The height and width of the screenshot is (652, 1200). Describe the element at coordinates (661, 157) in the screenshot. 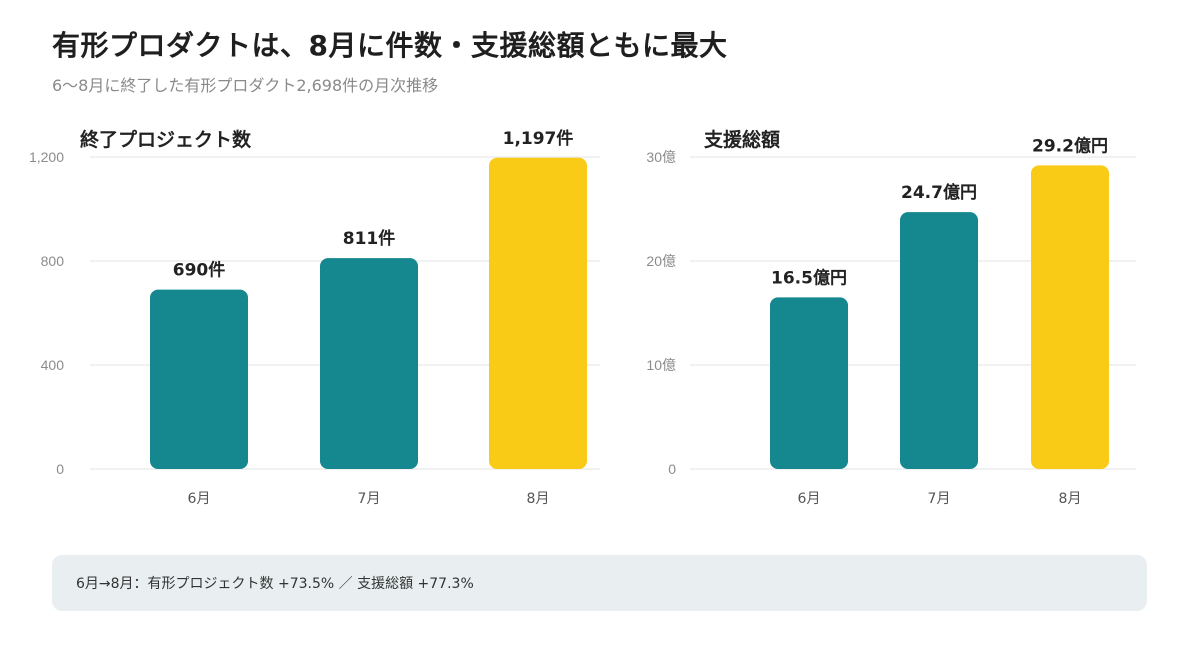

I see `y-tick-label: 30億` at that location.